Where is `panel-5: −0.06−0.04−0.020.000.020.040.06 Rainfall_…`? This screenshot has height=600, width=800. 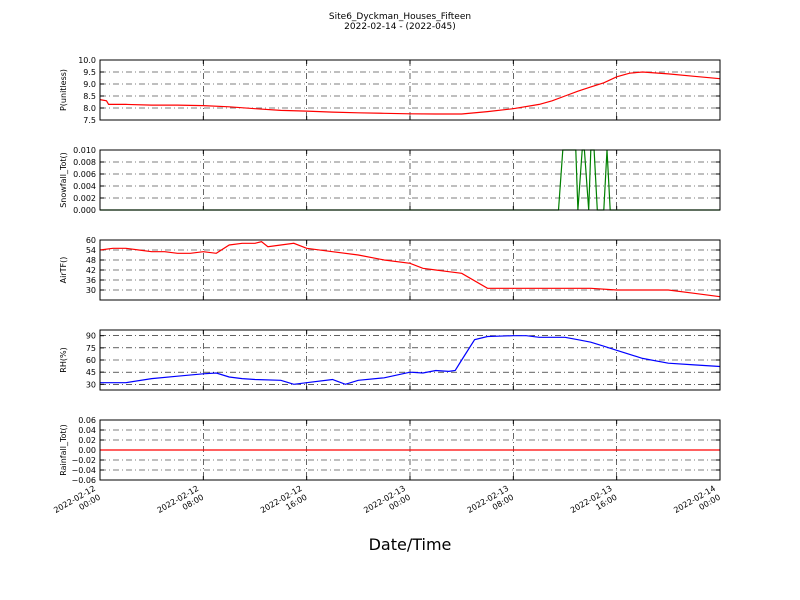 panel-5: −0.06−0.04−0.020.000.020.040.06 Rainfall_… is located at coordinates (390, 450).